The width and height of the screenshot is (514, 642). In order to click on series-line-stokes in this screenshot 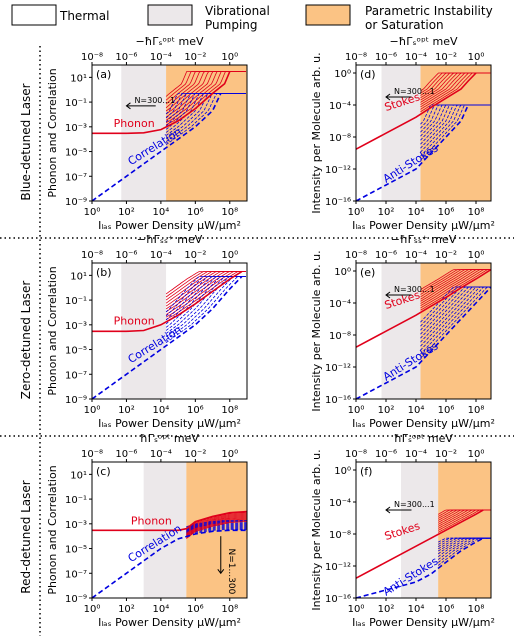, I will do `click(419, 544)`.